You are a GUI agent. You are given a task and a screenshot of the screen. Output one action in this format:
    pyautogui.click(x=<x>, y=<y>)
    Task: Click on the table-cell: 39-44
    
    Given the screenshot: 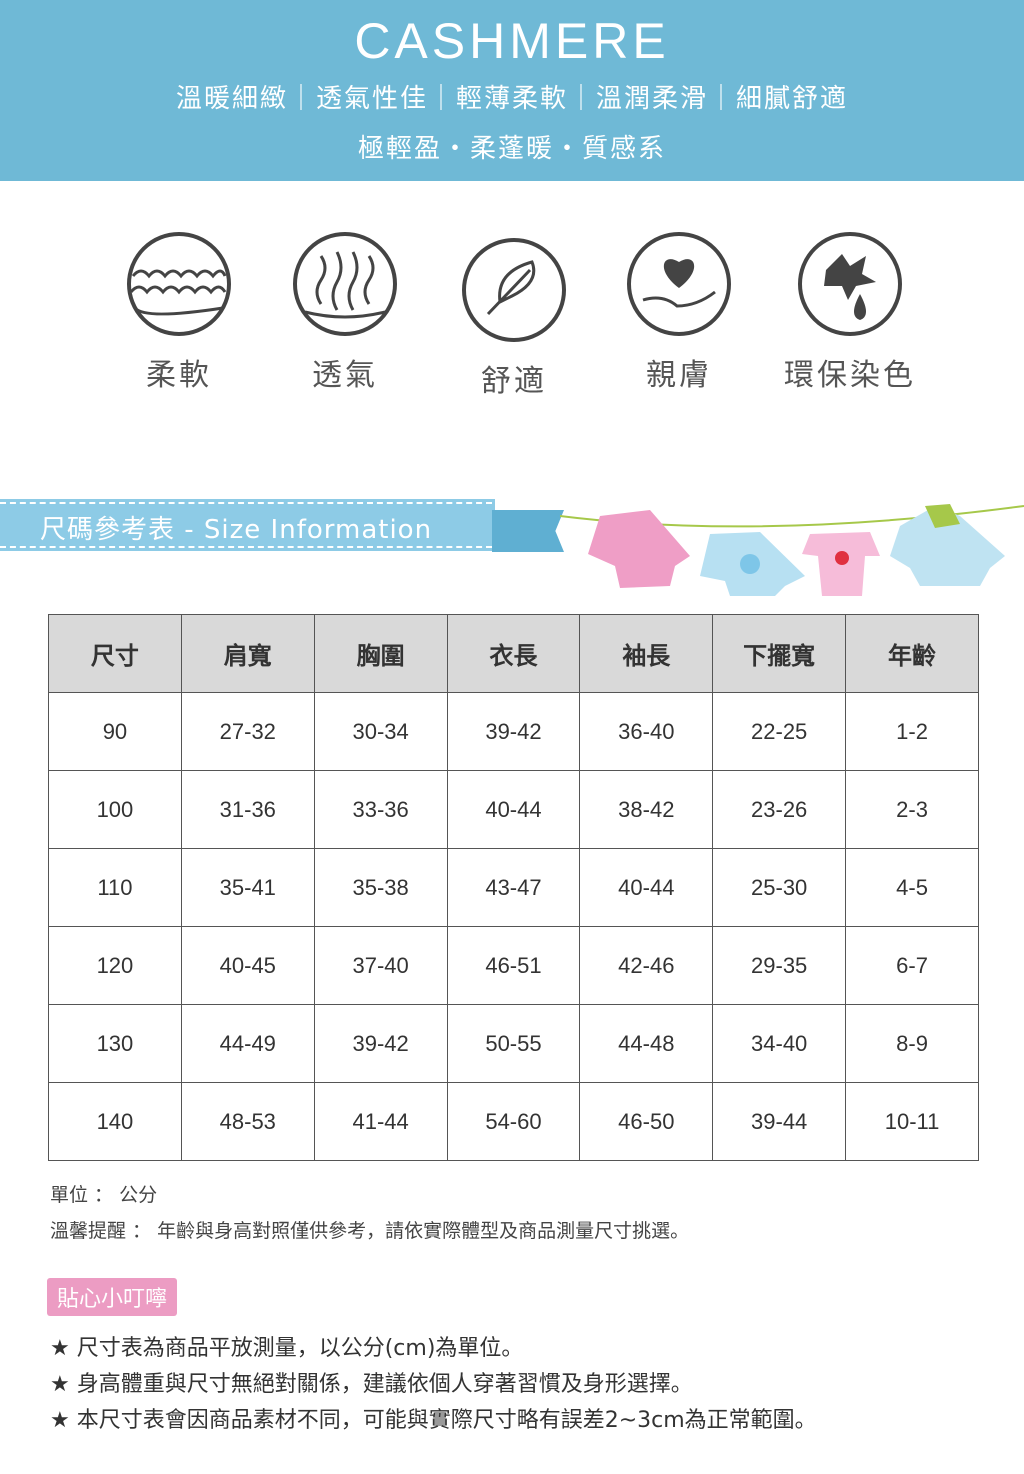 What is the action you would take?
    pyautogui.click(x=779, y=1121)
    